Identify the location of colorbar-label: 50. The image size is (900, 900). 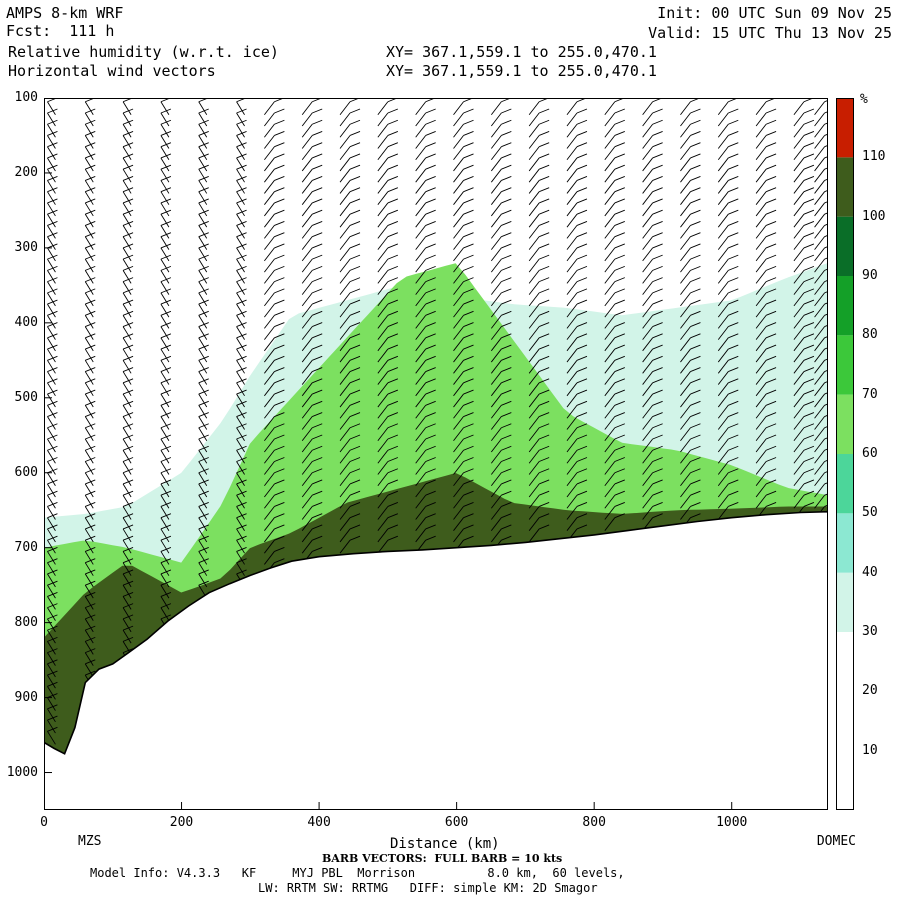
(870, 513).